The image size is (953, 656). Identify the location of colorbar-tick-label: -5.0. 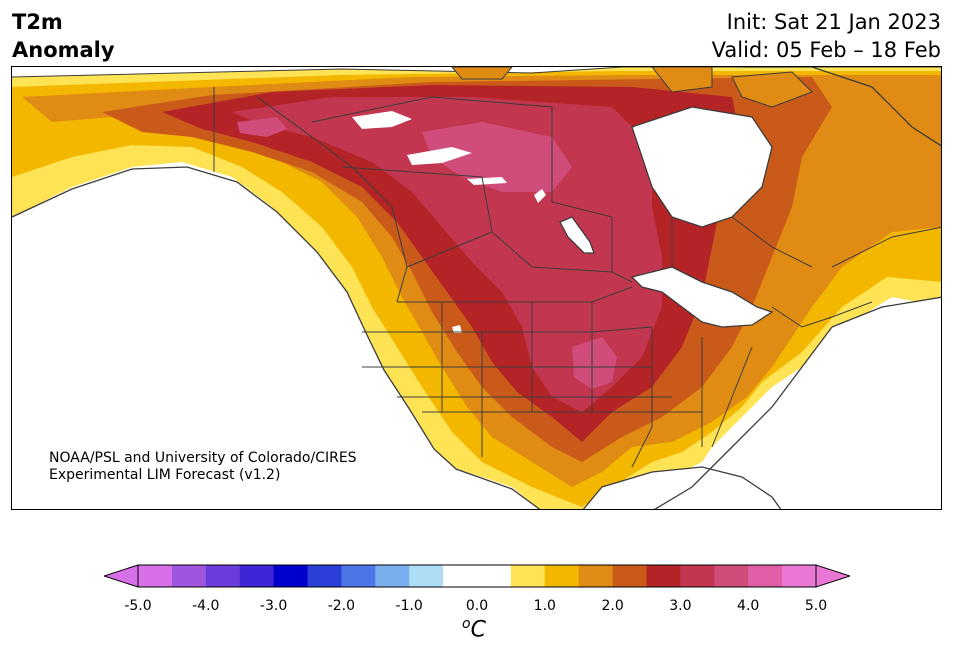
(138, 606).